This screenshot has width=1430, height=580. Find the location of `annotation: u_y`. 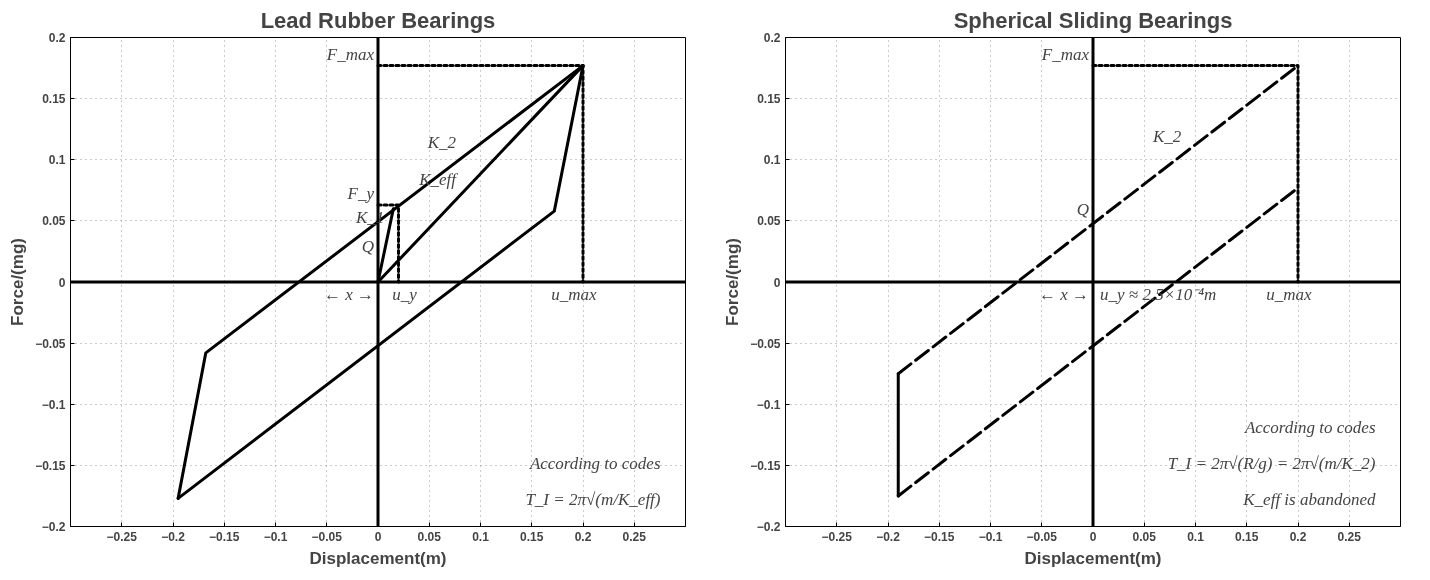

annotation: u_y is located at coordinates (405, 294).